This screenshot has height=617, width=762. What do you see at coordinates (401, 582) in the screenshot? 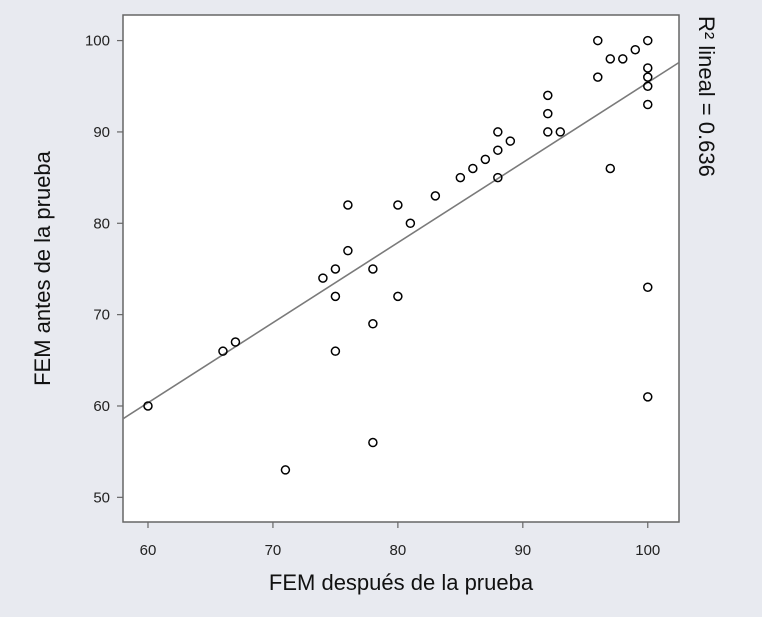
I see `x-axis-title: FEM después de la prueba` at bounding box center [401, 582].